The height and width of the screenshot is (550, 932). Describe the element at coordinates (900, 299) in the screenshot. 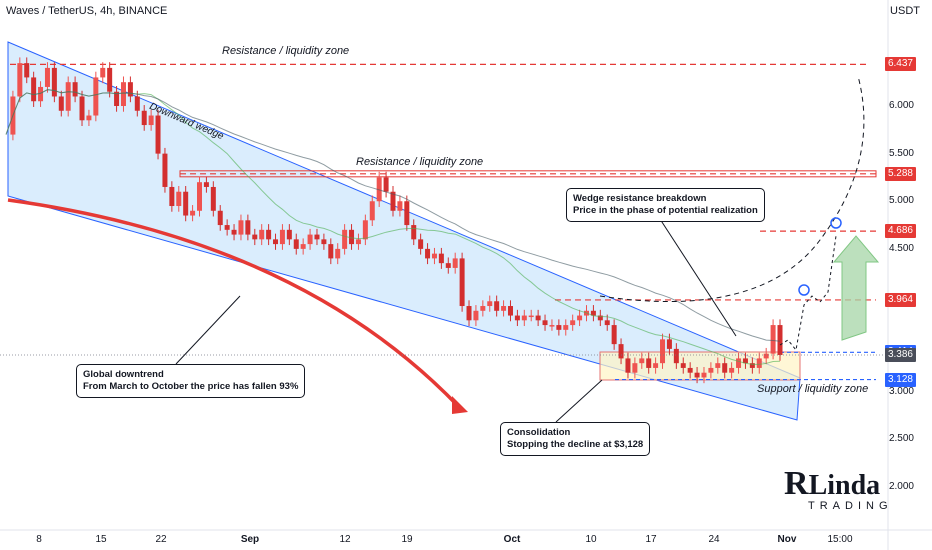

I see `price-label-3-964: 3.964` at that location.